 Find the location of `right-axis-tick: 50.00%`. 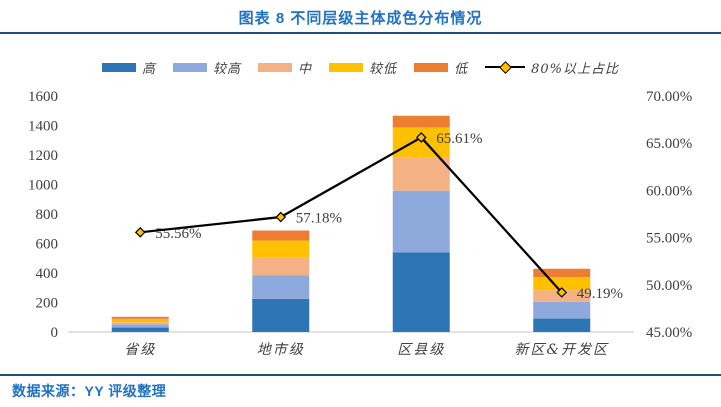

right-axis-tick: 50.00% is located at coordinates (669, 286).